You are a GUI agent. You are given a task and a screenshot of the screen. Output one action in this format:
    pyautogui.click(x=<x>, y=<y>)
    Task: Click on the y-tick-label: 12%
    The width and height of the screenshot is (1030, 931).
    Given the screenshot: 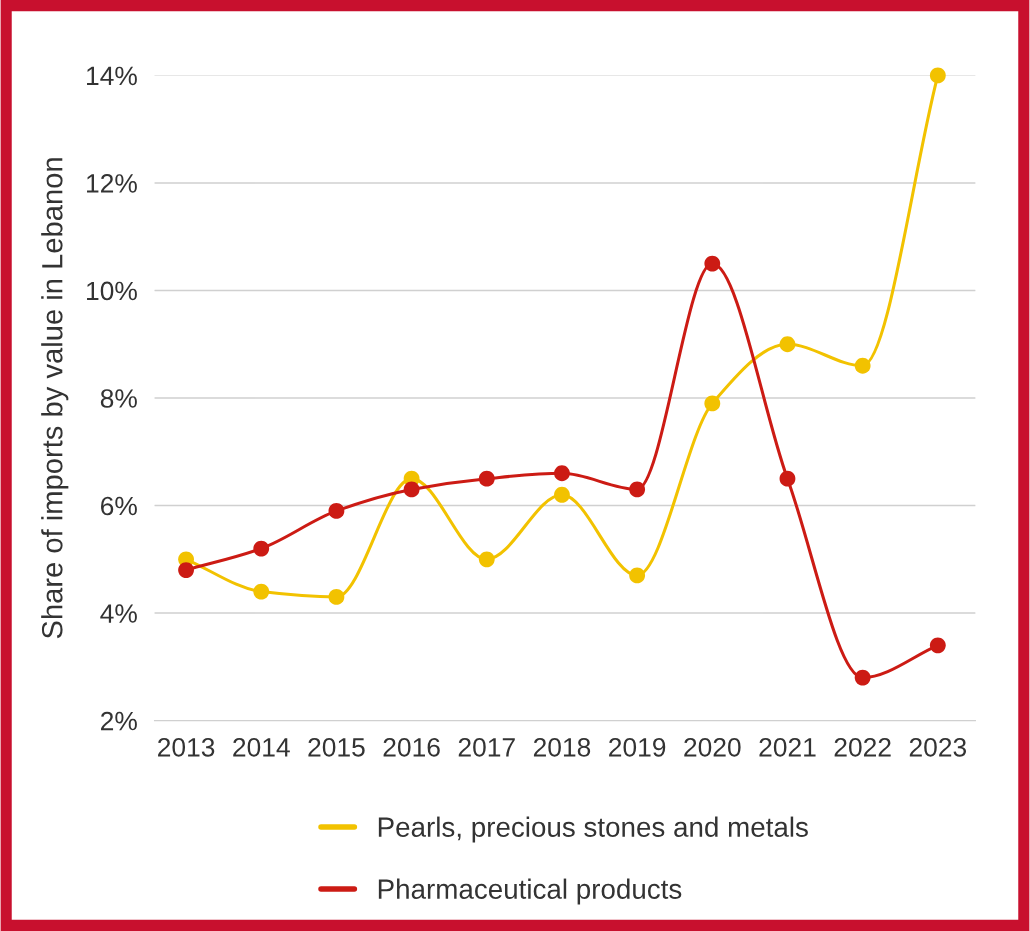 What is the action you would take?
    pyautogui.click(x=112, y=183)
    